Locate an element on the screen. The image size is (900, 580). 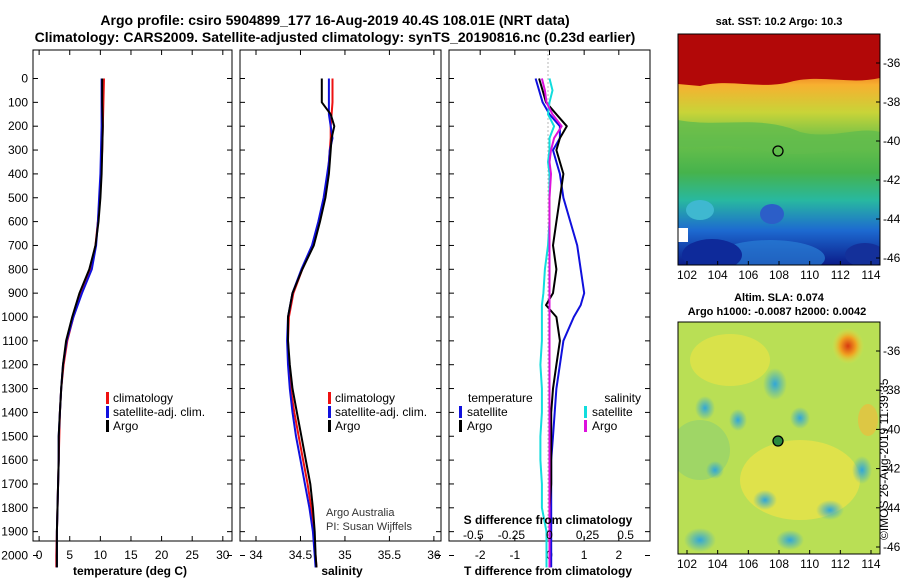
s-tick-label: 0 is located at coordinates (549, 535).